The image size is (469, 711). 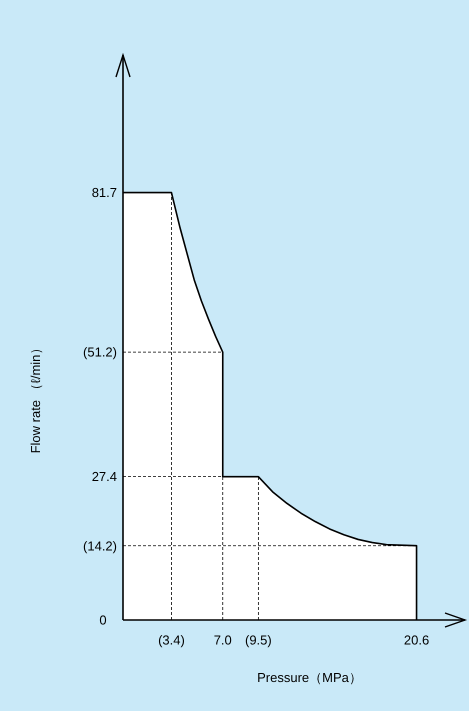 What do you see at coordinates (258, 640) in the screenshot?
I see `x-tick-label: (9.5)` at bounding box center [258, 640].